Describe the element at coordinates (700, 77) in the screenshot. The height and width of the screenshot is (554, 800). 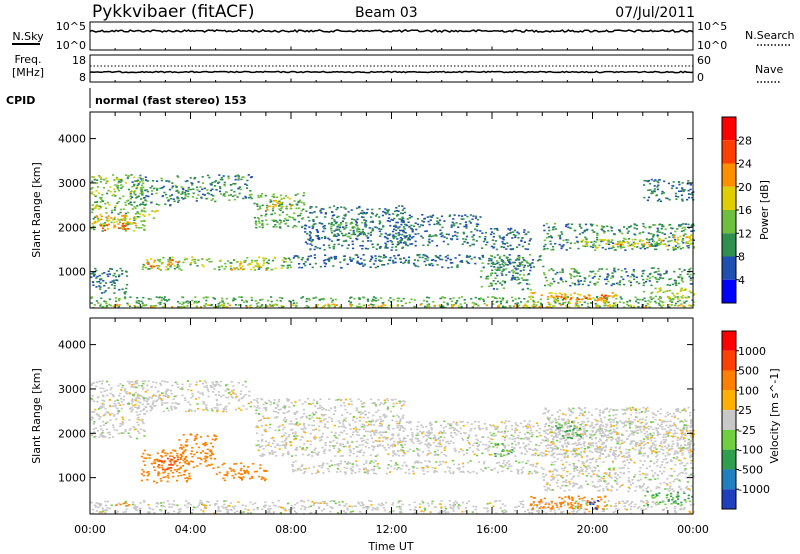
I see `freq-right-tick-bottom: 0` at that location.